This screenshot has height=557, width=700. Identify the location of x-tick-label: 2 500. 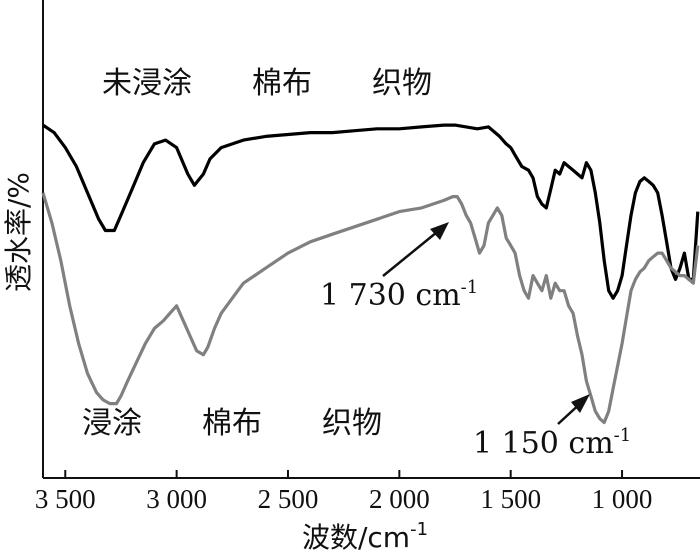
(288, 499).